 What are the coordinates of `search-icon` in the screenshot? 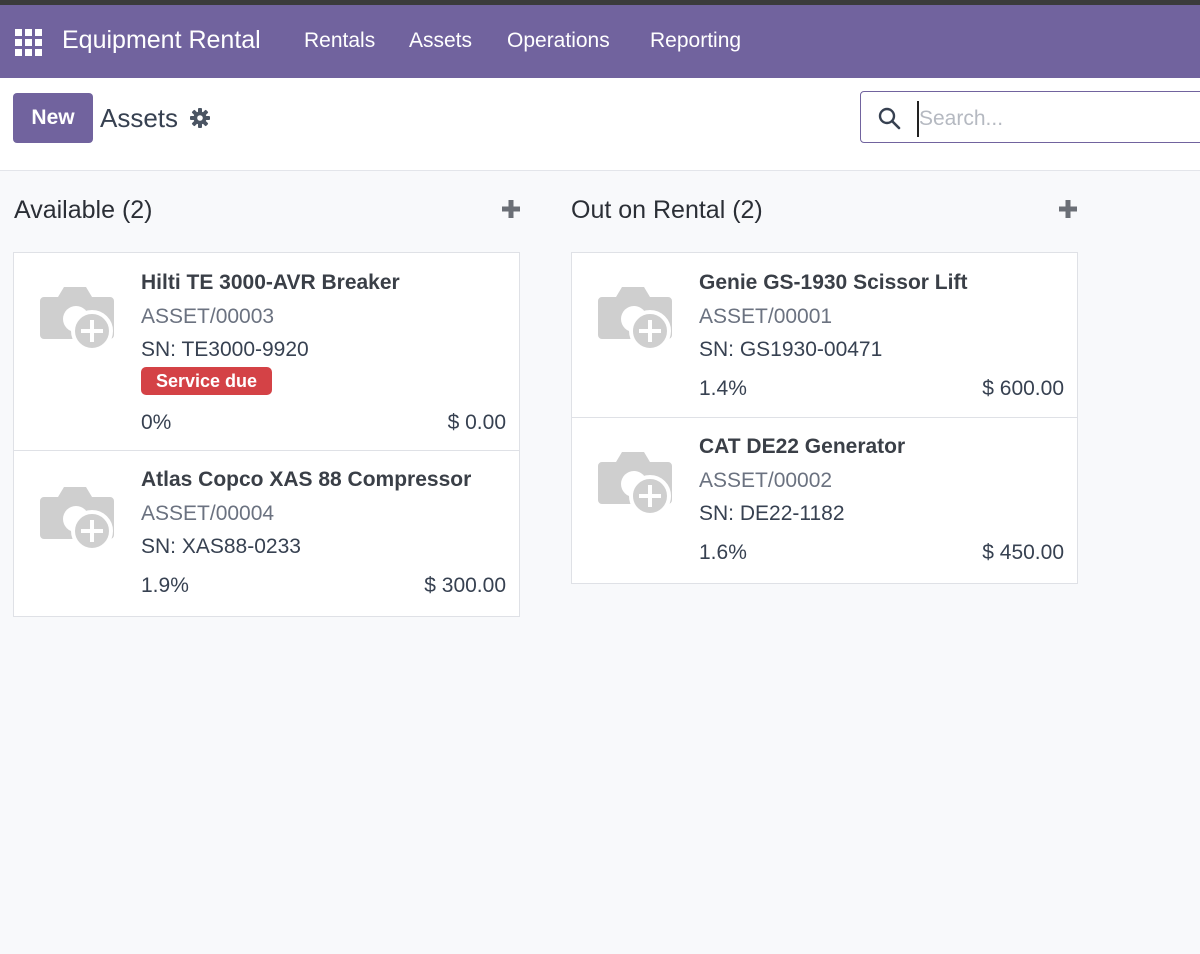 It's located at (889, 118).